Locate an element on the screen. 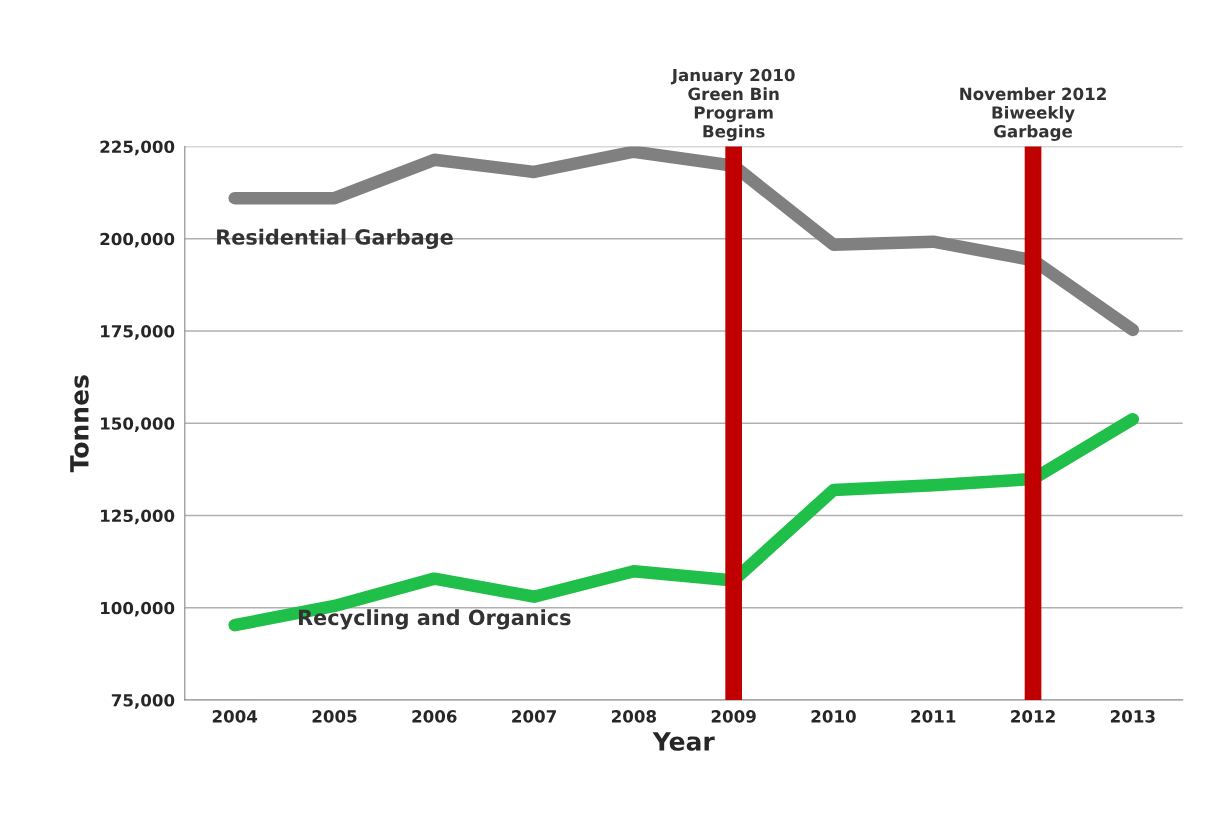  x-tick-label: 2006 is located at coordinates (434, 716).